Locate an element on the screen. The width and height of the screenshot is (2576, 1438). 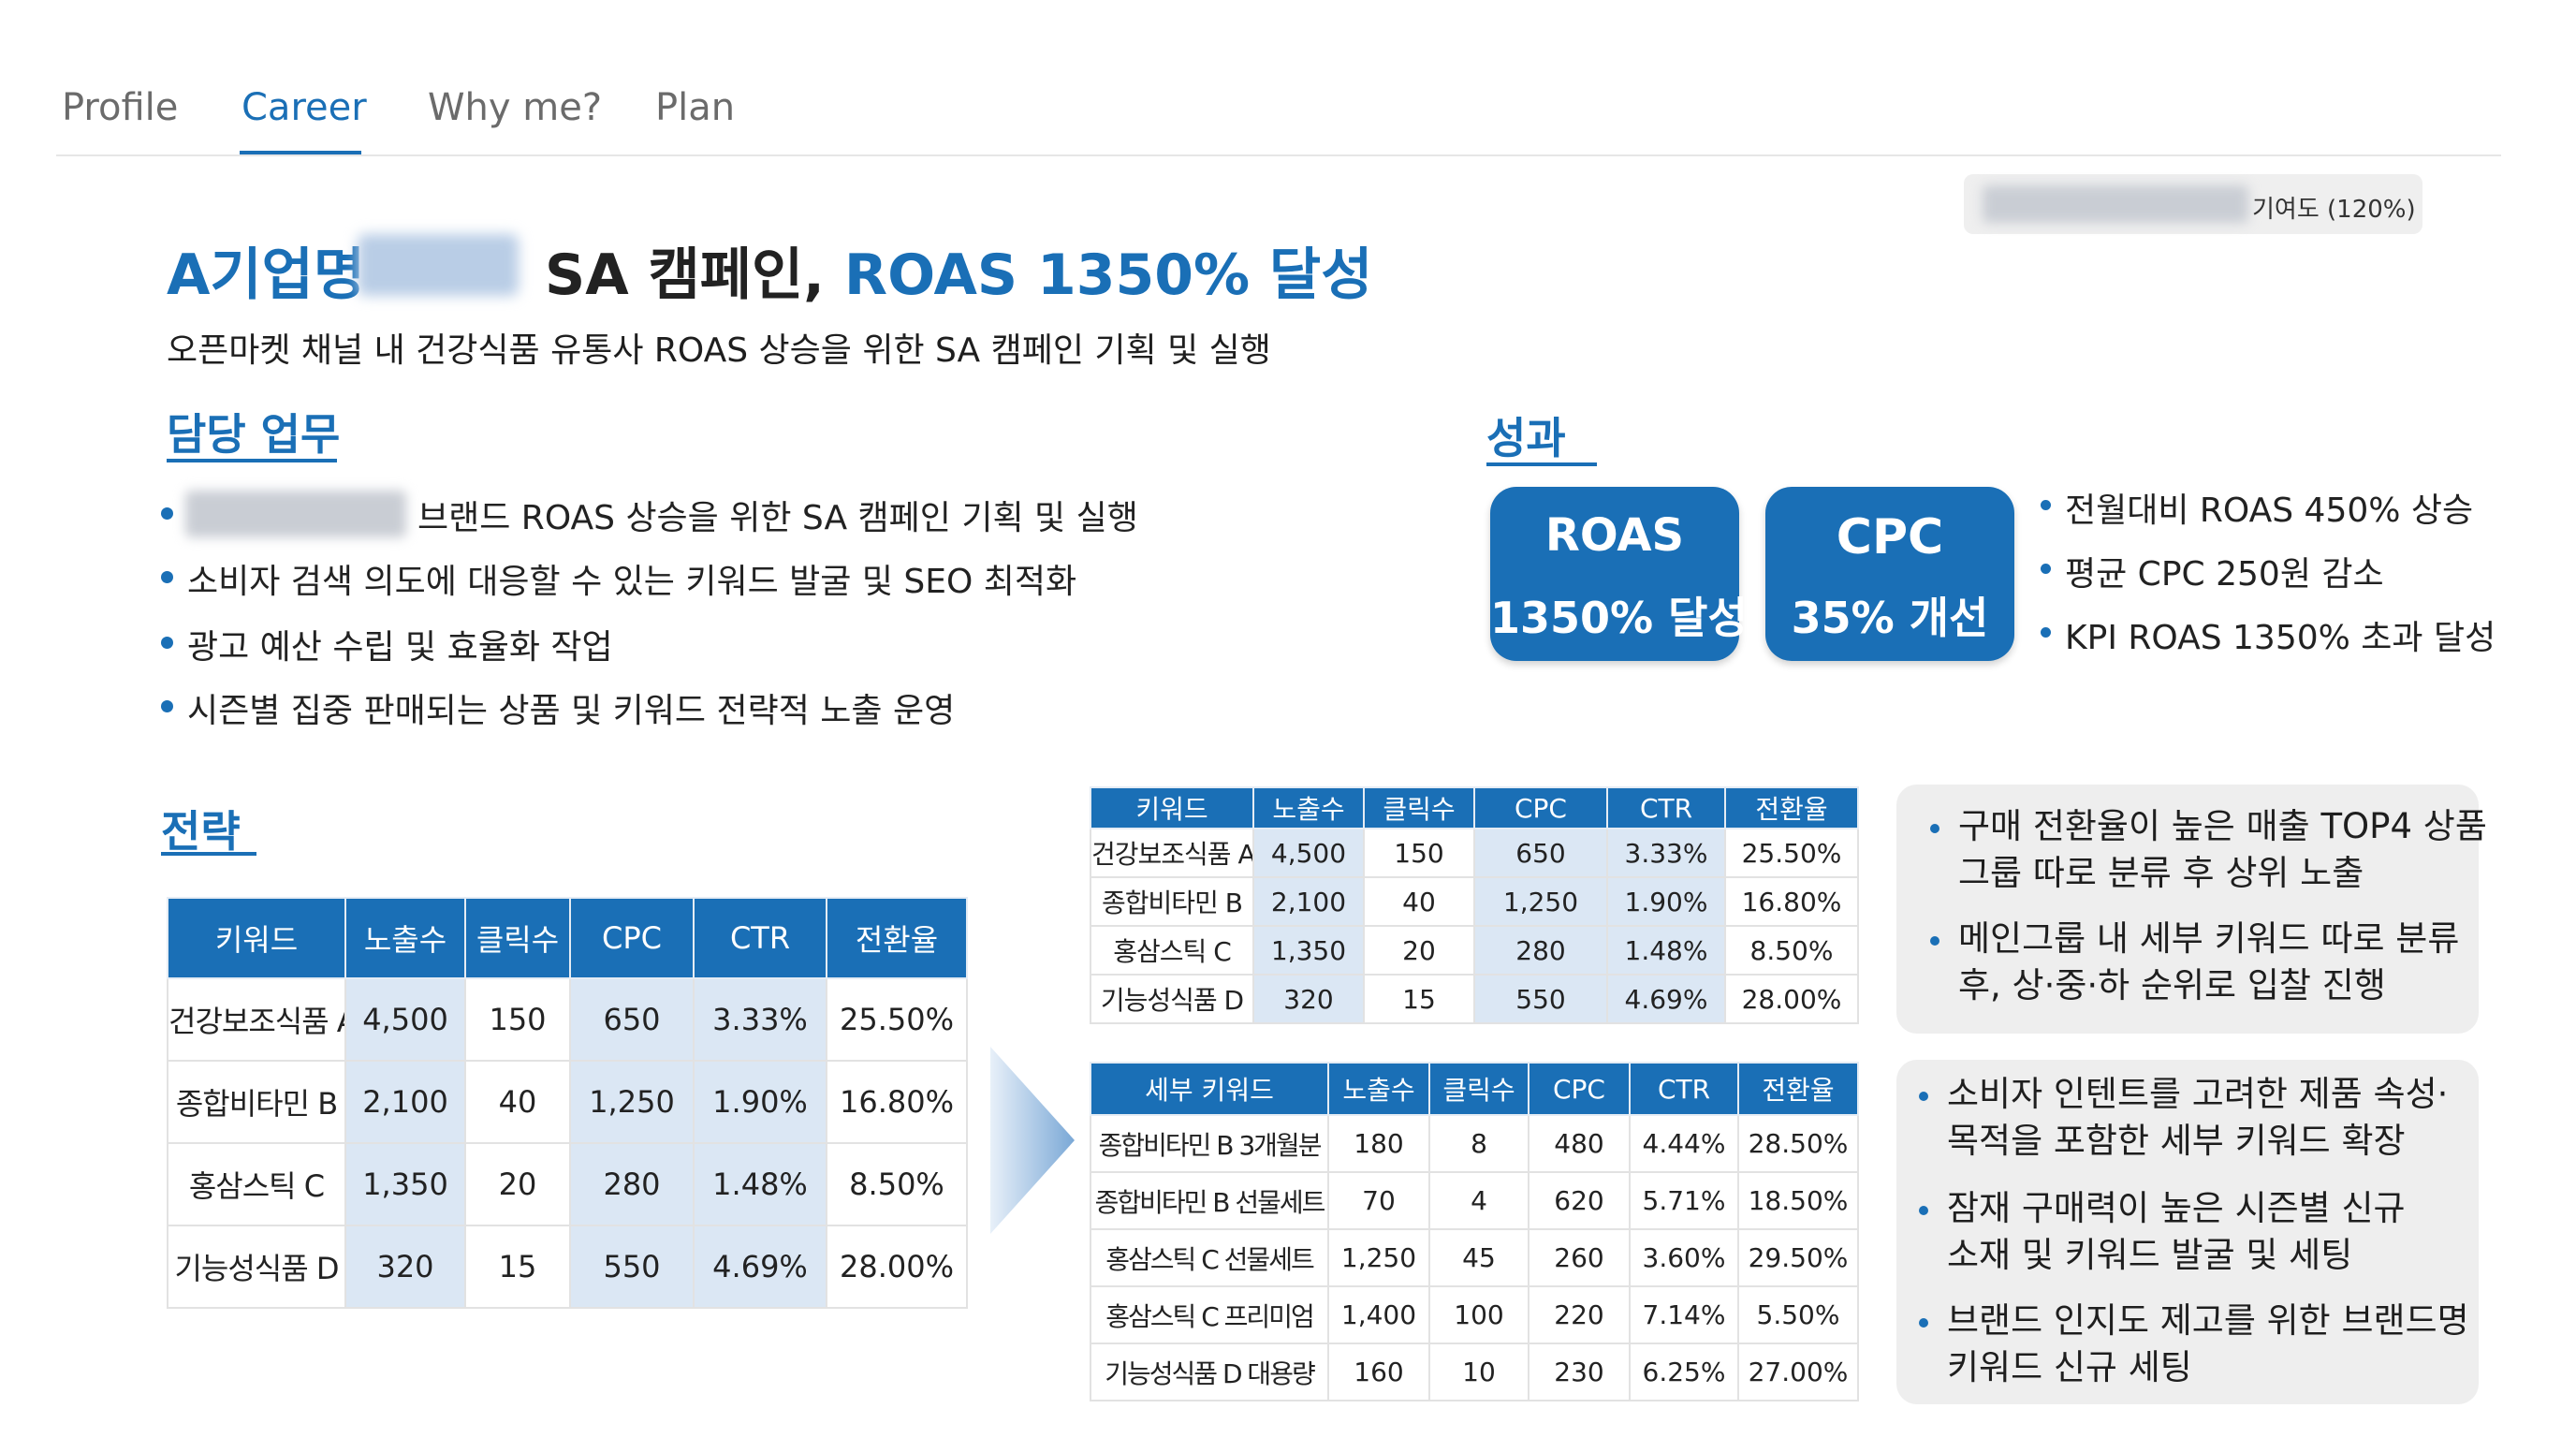
table-cell: 100 is located at coordinates (1479, 1314).